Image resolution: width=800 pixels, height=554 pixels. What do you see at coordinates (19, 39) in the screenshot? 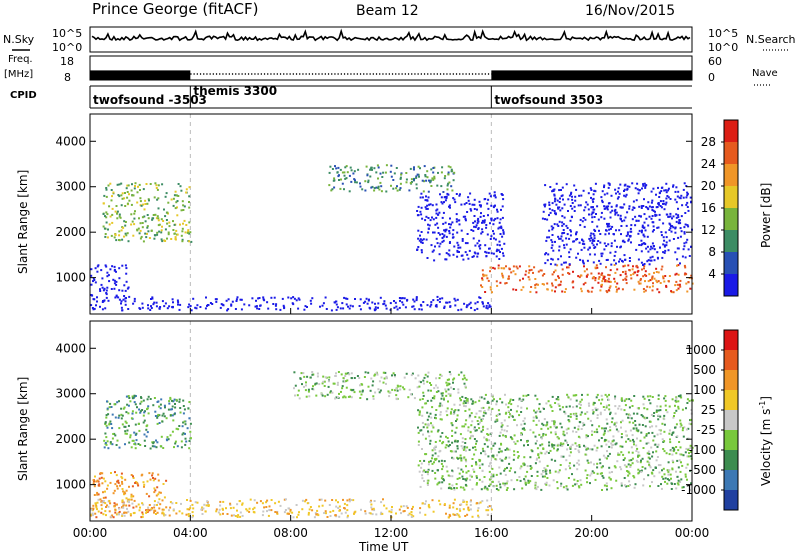
I see `nsky-label: N.Sky` at bounding box center [19, 39].